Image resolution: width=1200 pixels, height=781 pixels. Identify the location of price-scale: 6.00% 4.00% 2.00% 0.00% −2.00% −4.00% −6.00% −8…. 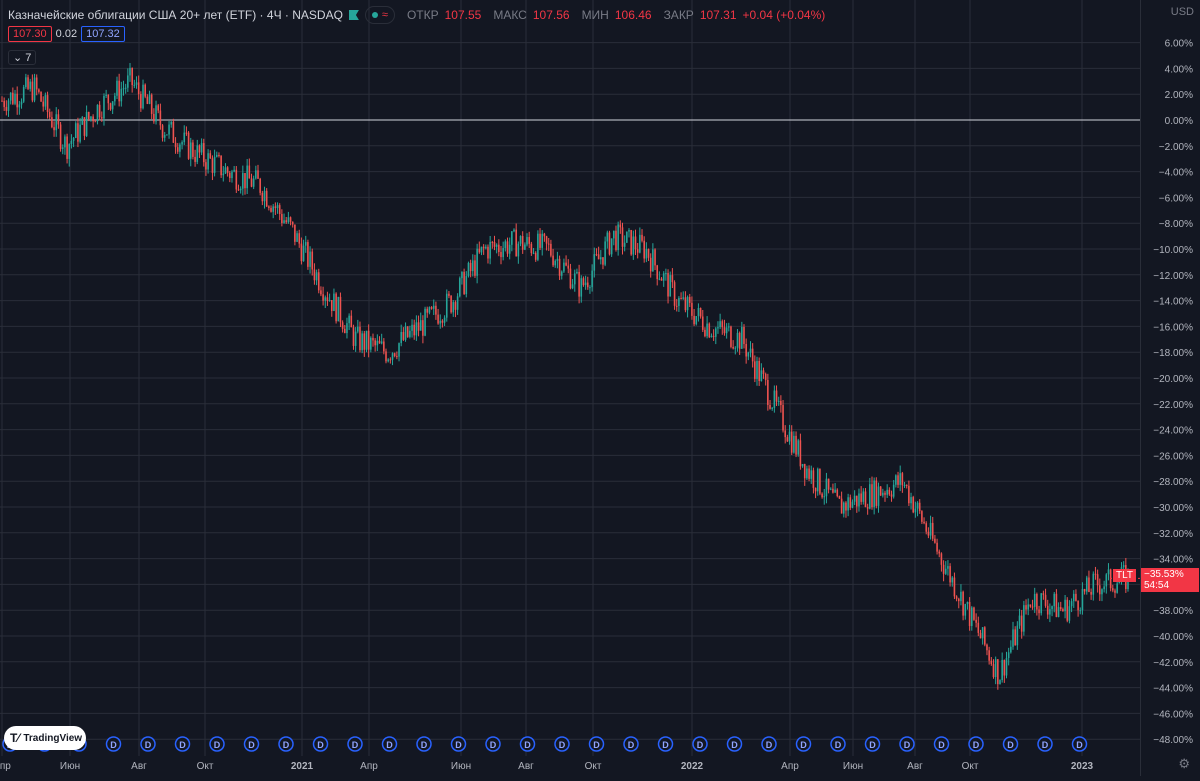
(1170, 388).